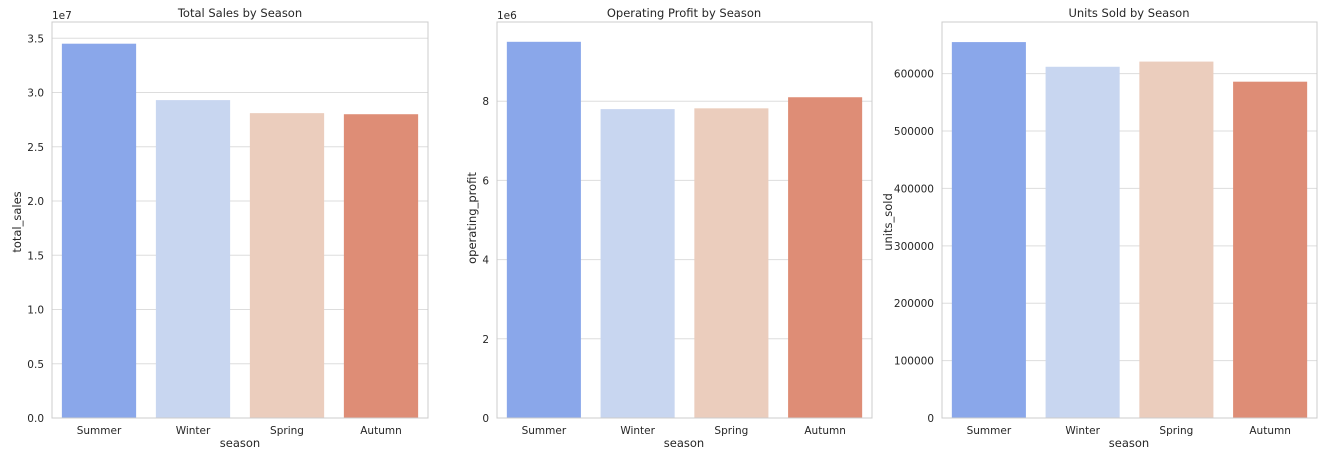 This screenshot has height=457, width=1333. I want to click on y-tick-label: 2.0, so click(35, 202).